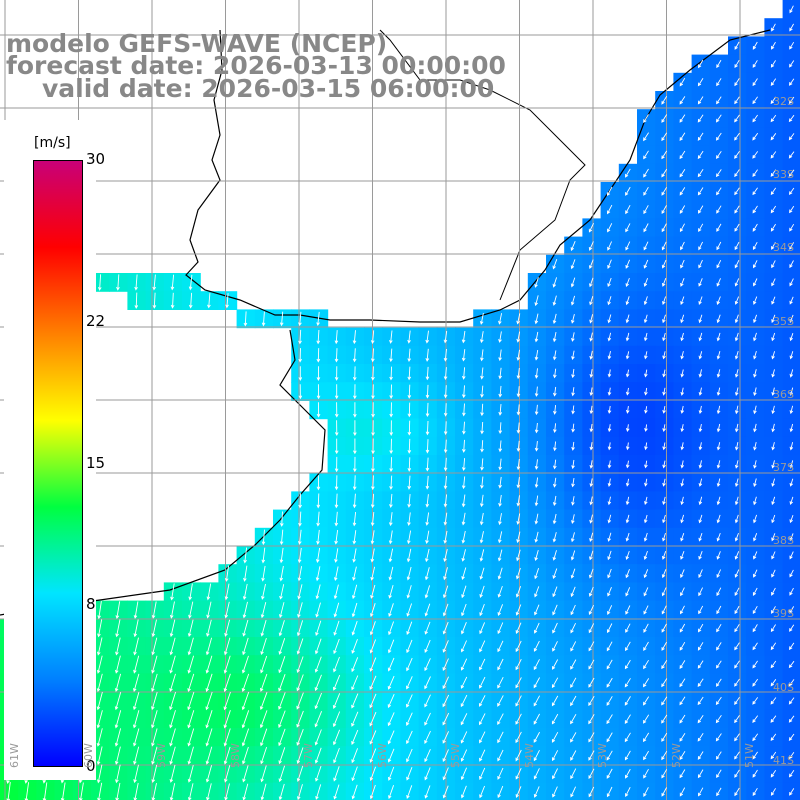  Describe the element at coordinates (235, 755) in the screenshot. I see `lon-label: 58W` at that location.